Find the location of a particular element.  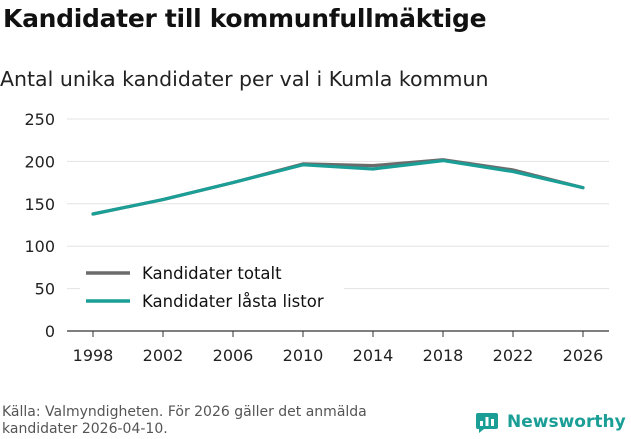

x-axis-ticks: 1998 2002 2006 2010 2014 2018 2022 2026 is located at coordinates (338, 348).